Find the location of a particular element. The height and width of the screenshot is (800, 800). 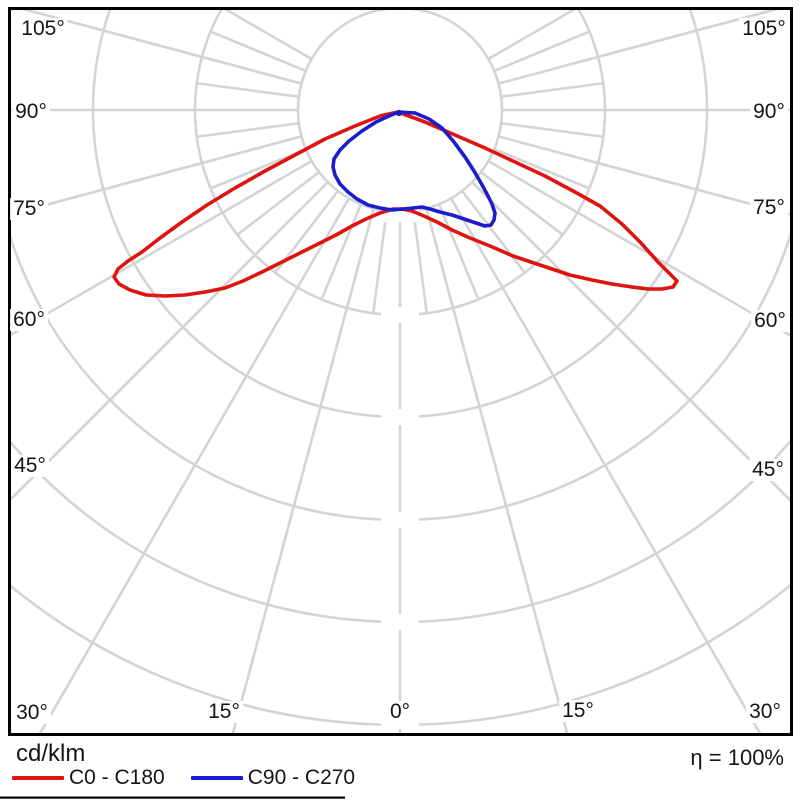

legend-item-c90: C90 - C270 is located at coordinates (285, 778).